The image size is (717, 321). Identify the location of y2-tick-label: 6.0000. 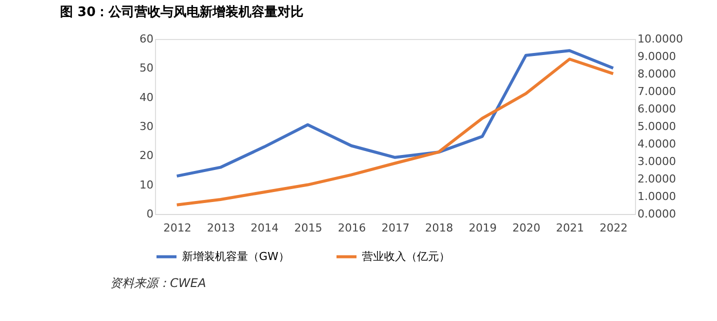
(657, 109).